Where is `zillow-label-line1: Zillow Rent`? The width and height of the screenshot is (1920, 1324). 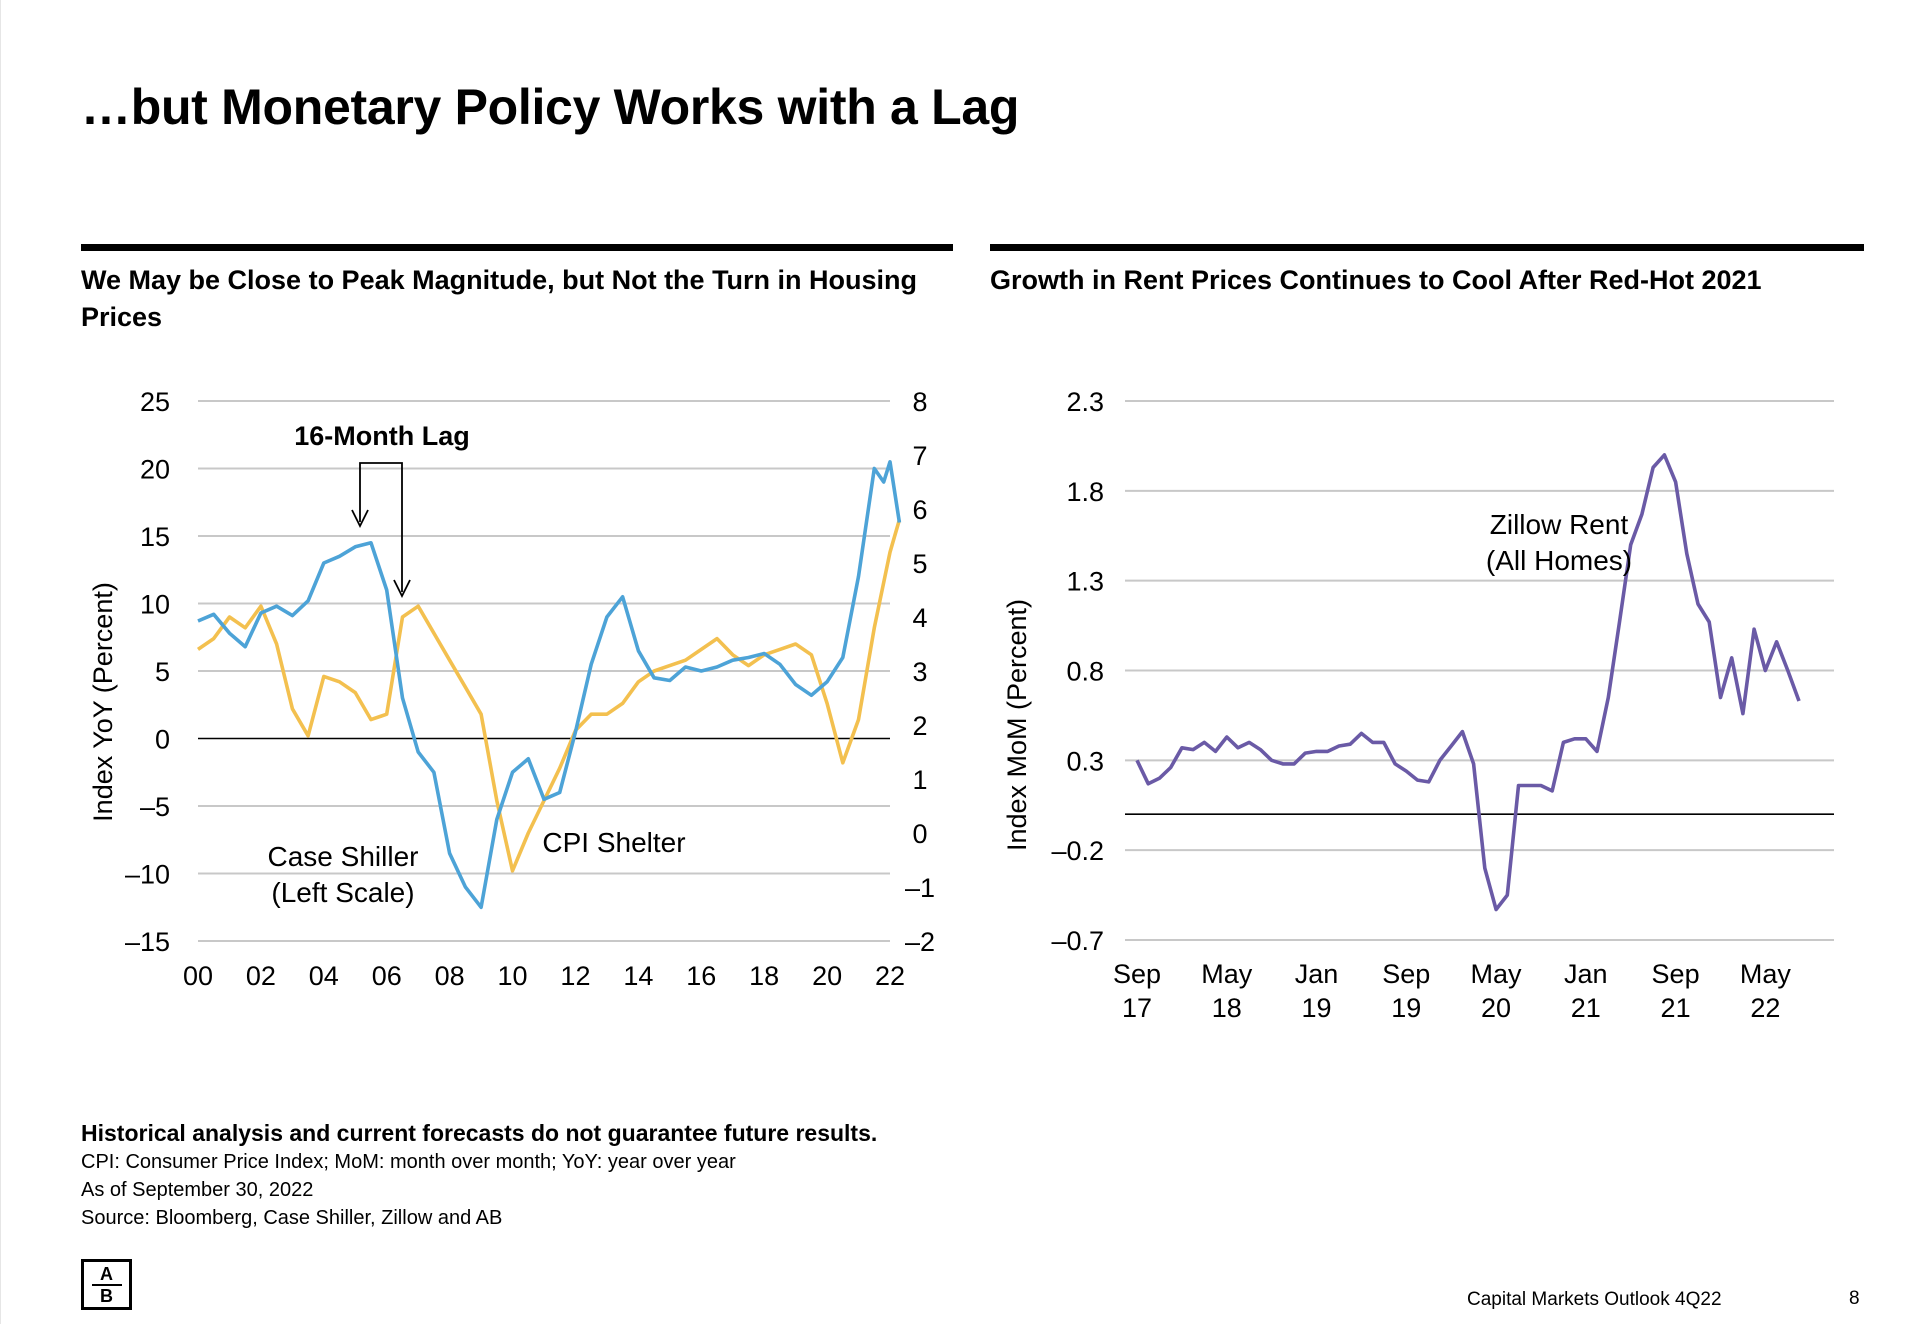 zillow-label-line1: Zillow Rent is located at coordinates (1559, 524).